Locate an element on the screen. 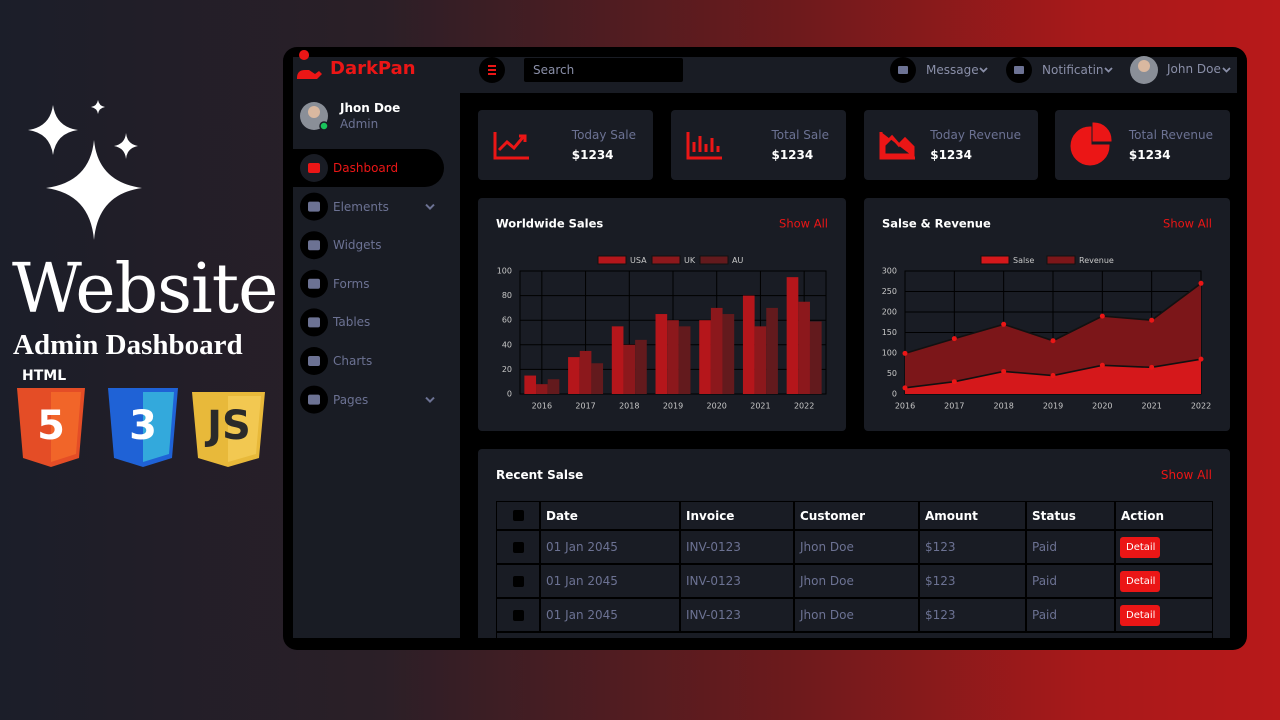  nav-item: Pages is located at coordinates (351, 399).